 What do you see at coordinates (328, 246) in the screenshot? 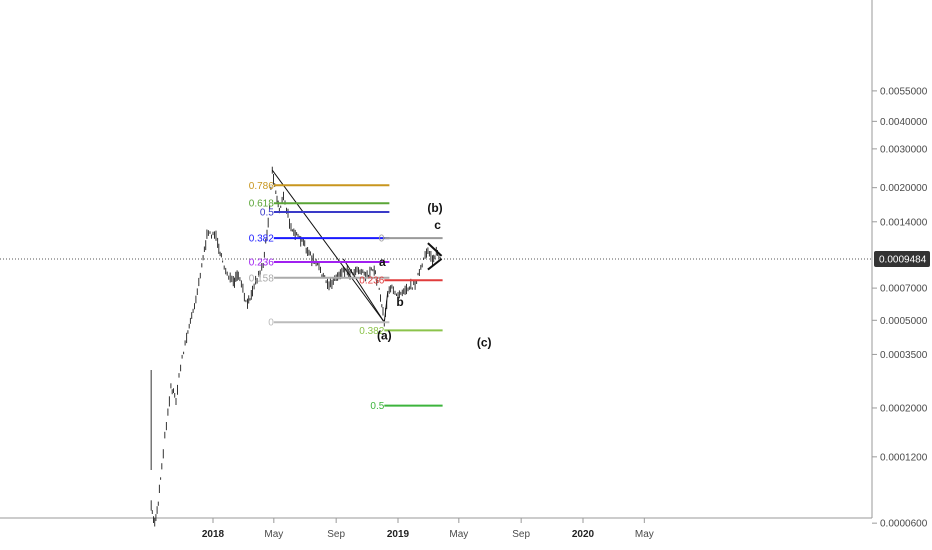
I see `downtrend-line` at bounding box center [328, 246].